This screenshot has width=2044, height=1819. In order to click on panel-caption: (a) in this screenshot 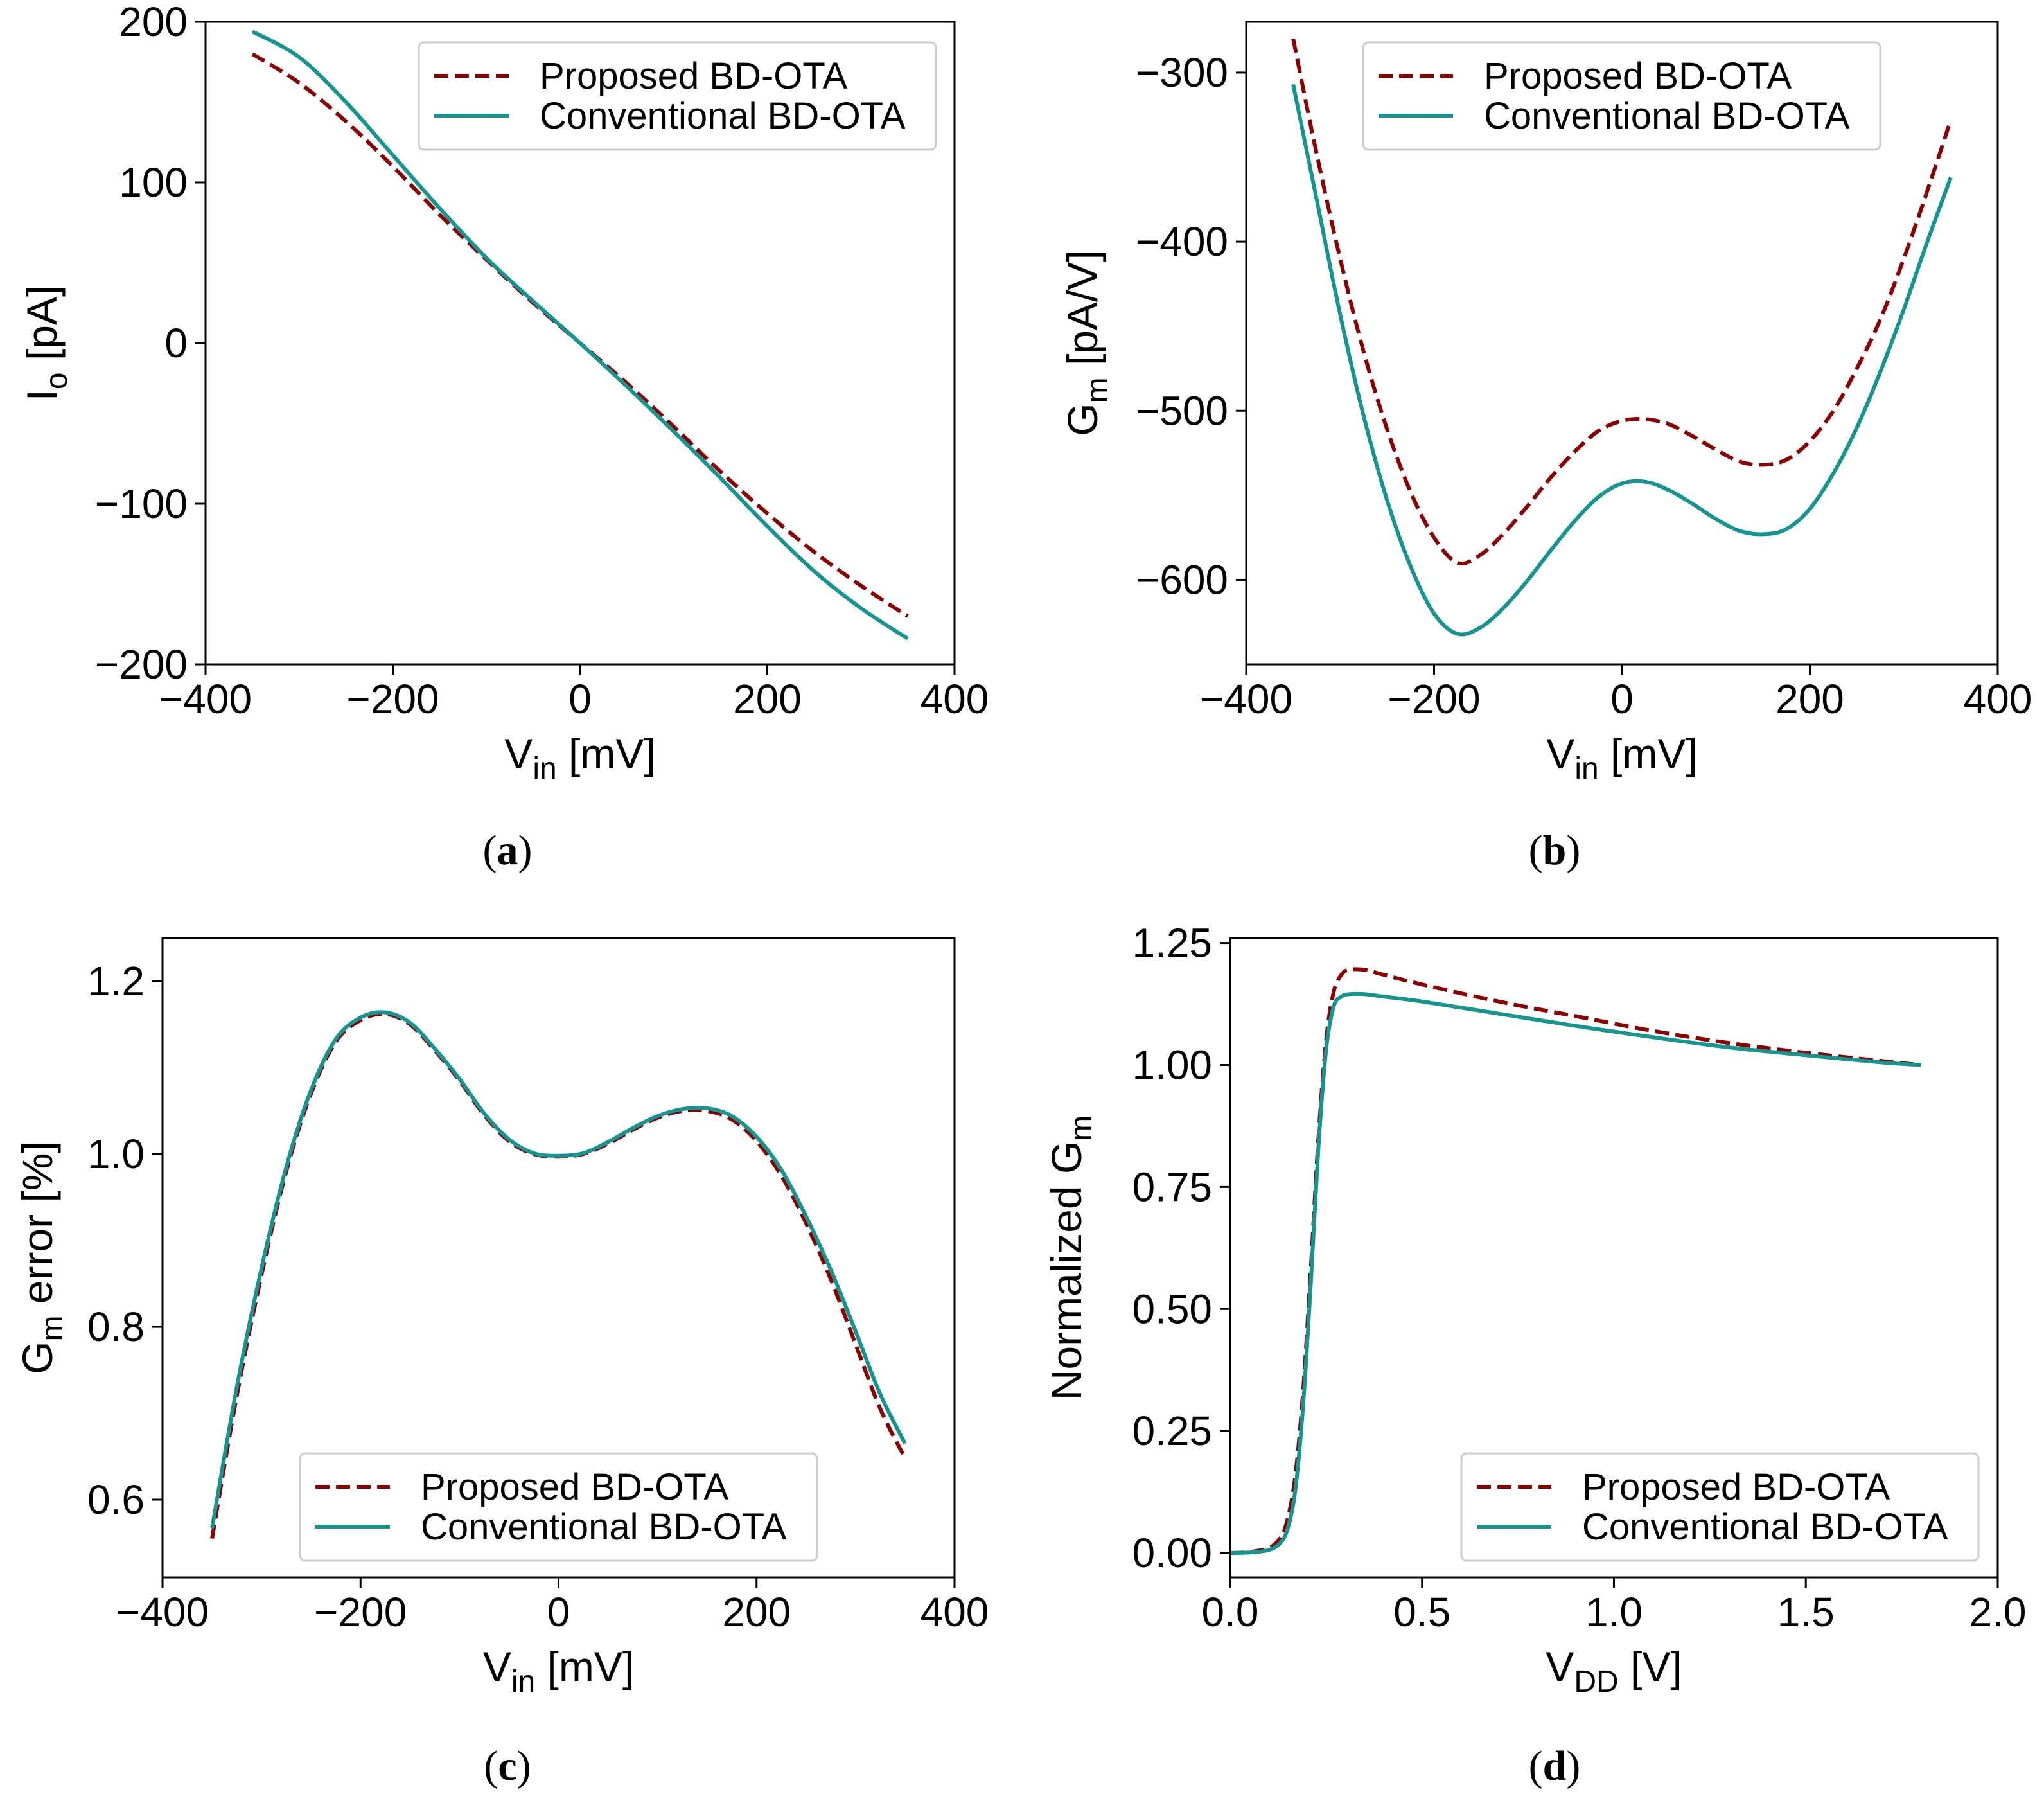, I will do `click(508, 850)`.